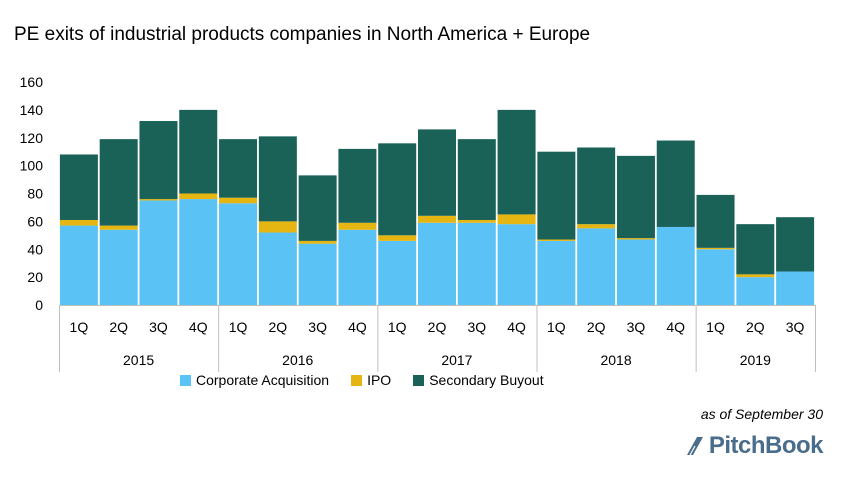  What do you see at coordinates (263, 380) in the screenshot?
I see `legend-label-corporate-acquisition: Corporate Acquisition` at bounding box center [263, 380].